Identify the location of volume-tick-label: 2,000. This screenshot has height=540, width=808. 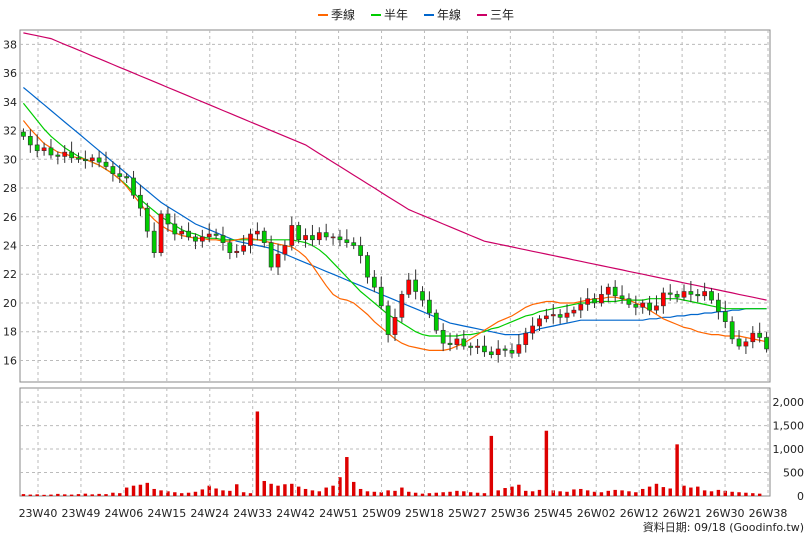
(789, 402).